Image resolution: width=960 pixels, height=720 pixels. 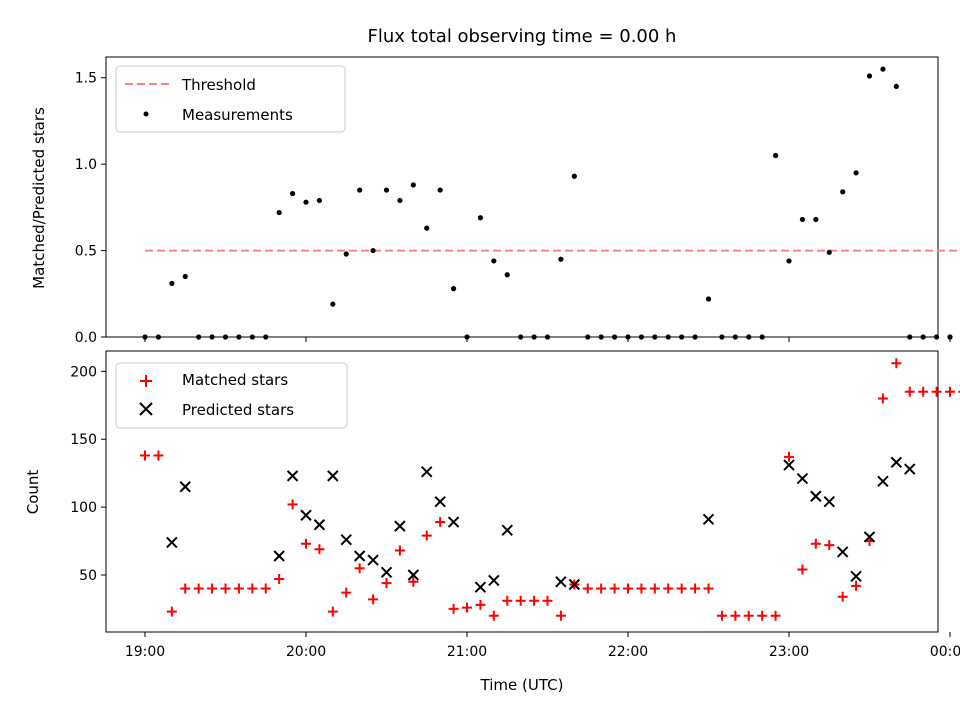 I want to click on bottom-y-tick-label: 200, so click(x=83, y=372).